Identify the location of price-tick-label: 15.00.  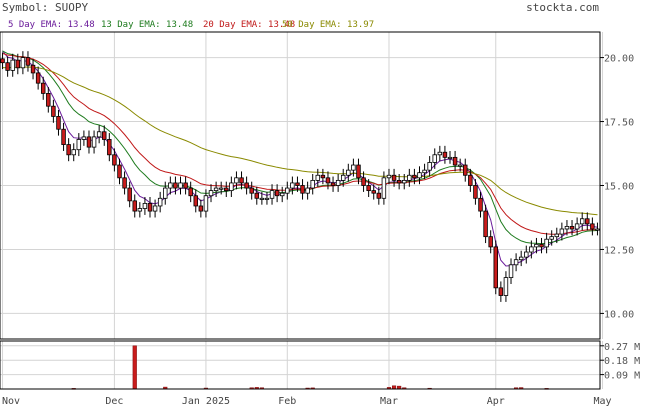
(619, 187).